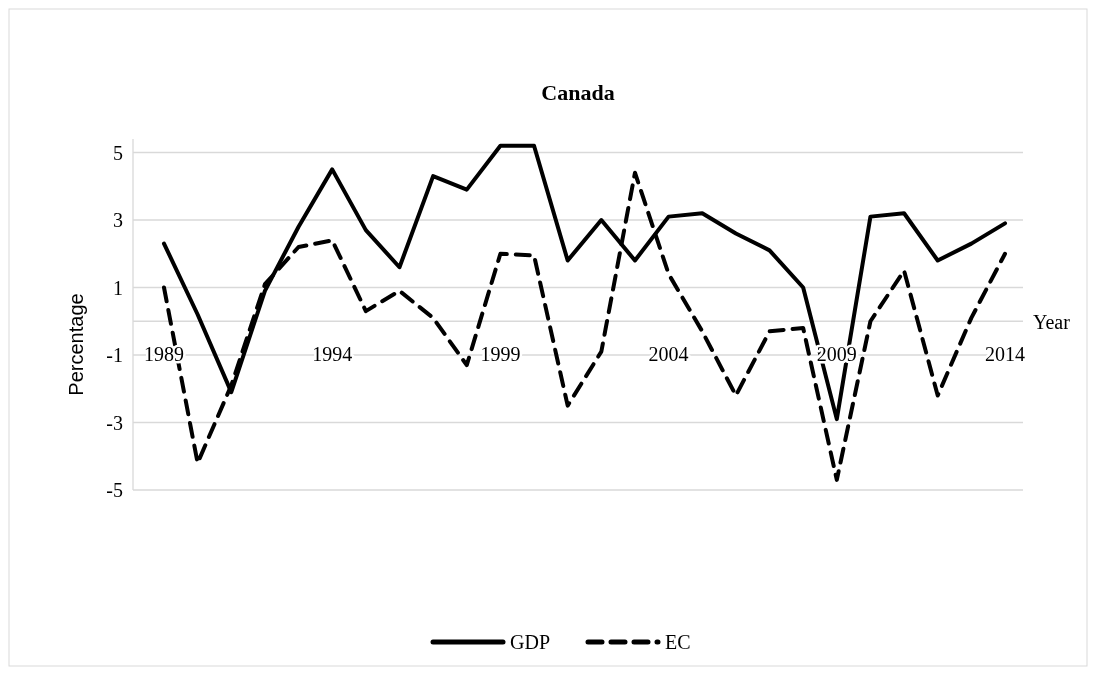  What do you see at coordinates (530, 642) in the screenshot?
I see `legend-label: GDP` at bounding box center [530, 642].